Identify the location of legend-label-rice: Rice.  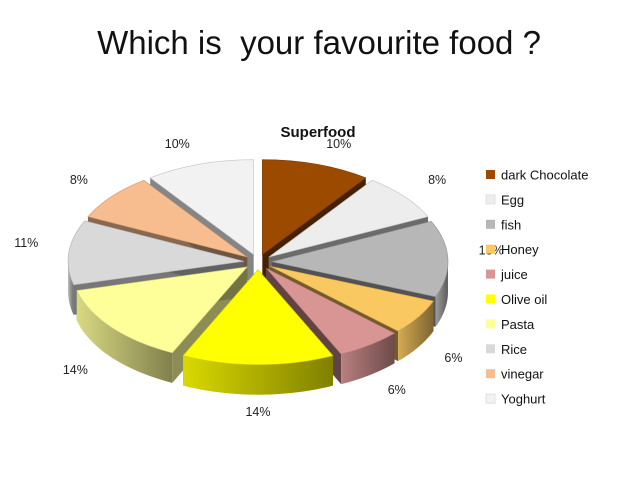
(514, 349).